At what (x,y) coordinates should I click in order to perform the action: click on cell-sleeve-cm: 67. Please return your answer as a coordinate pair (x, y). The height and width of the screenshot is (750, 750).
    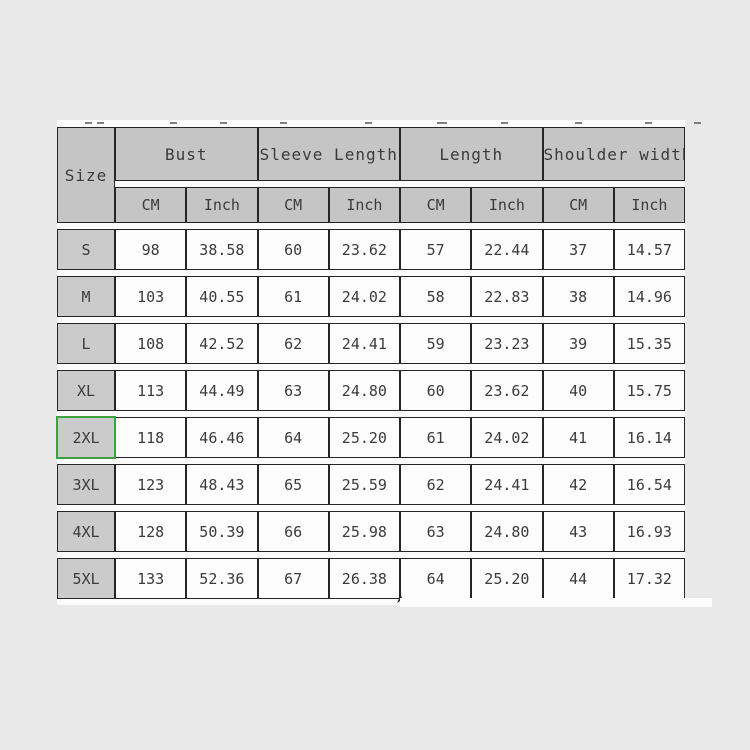
    Looking at the image, I should click on (293, 578).